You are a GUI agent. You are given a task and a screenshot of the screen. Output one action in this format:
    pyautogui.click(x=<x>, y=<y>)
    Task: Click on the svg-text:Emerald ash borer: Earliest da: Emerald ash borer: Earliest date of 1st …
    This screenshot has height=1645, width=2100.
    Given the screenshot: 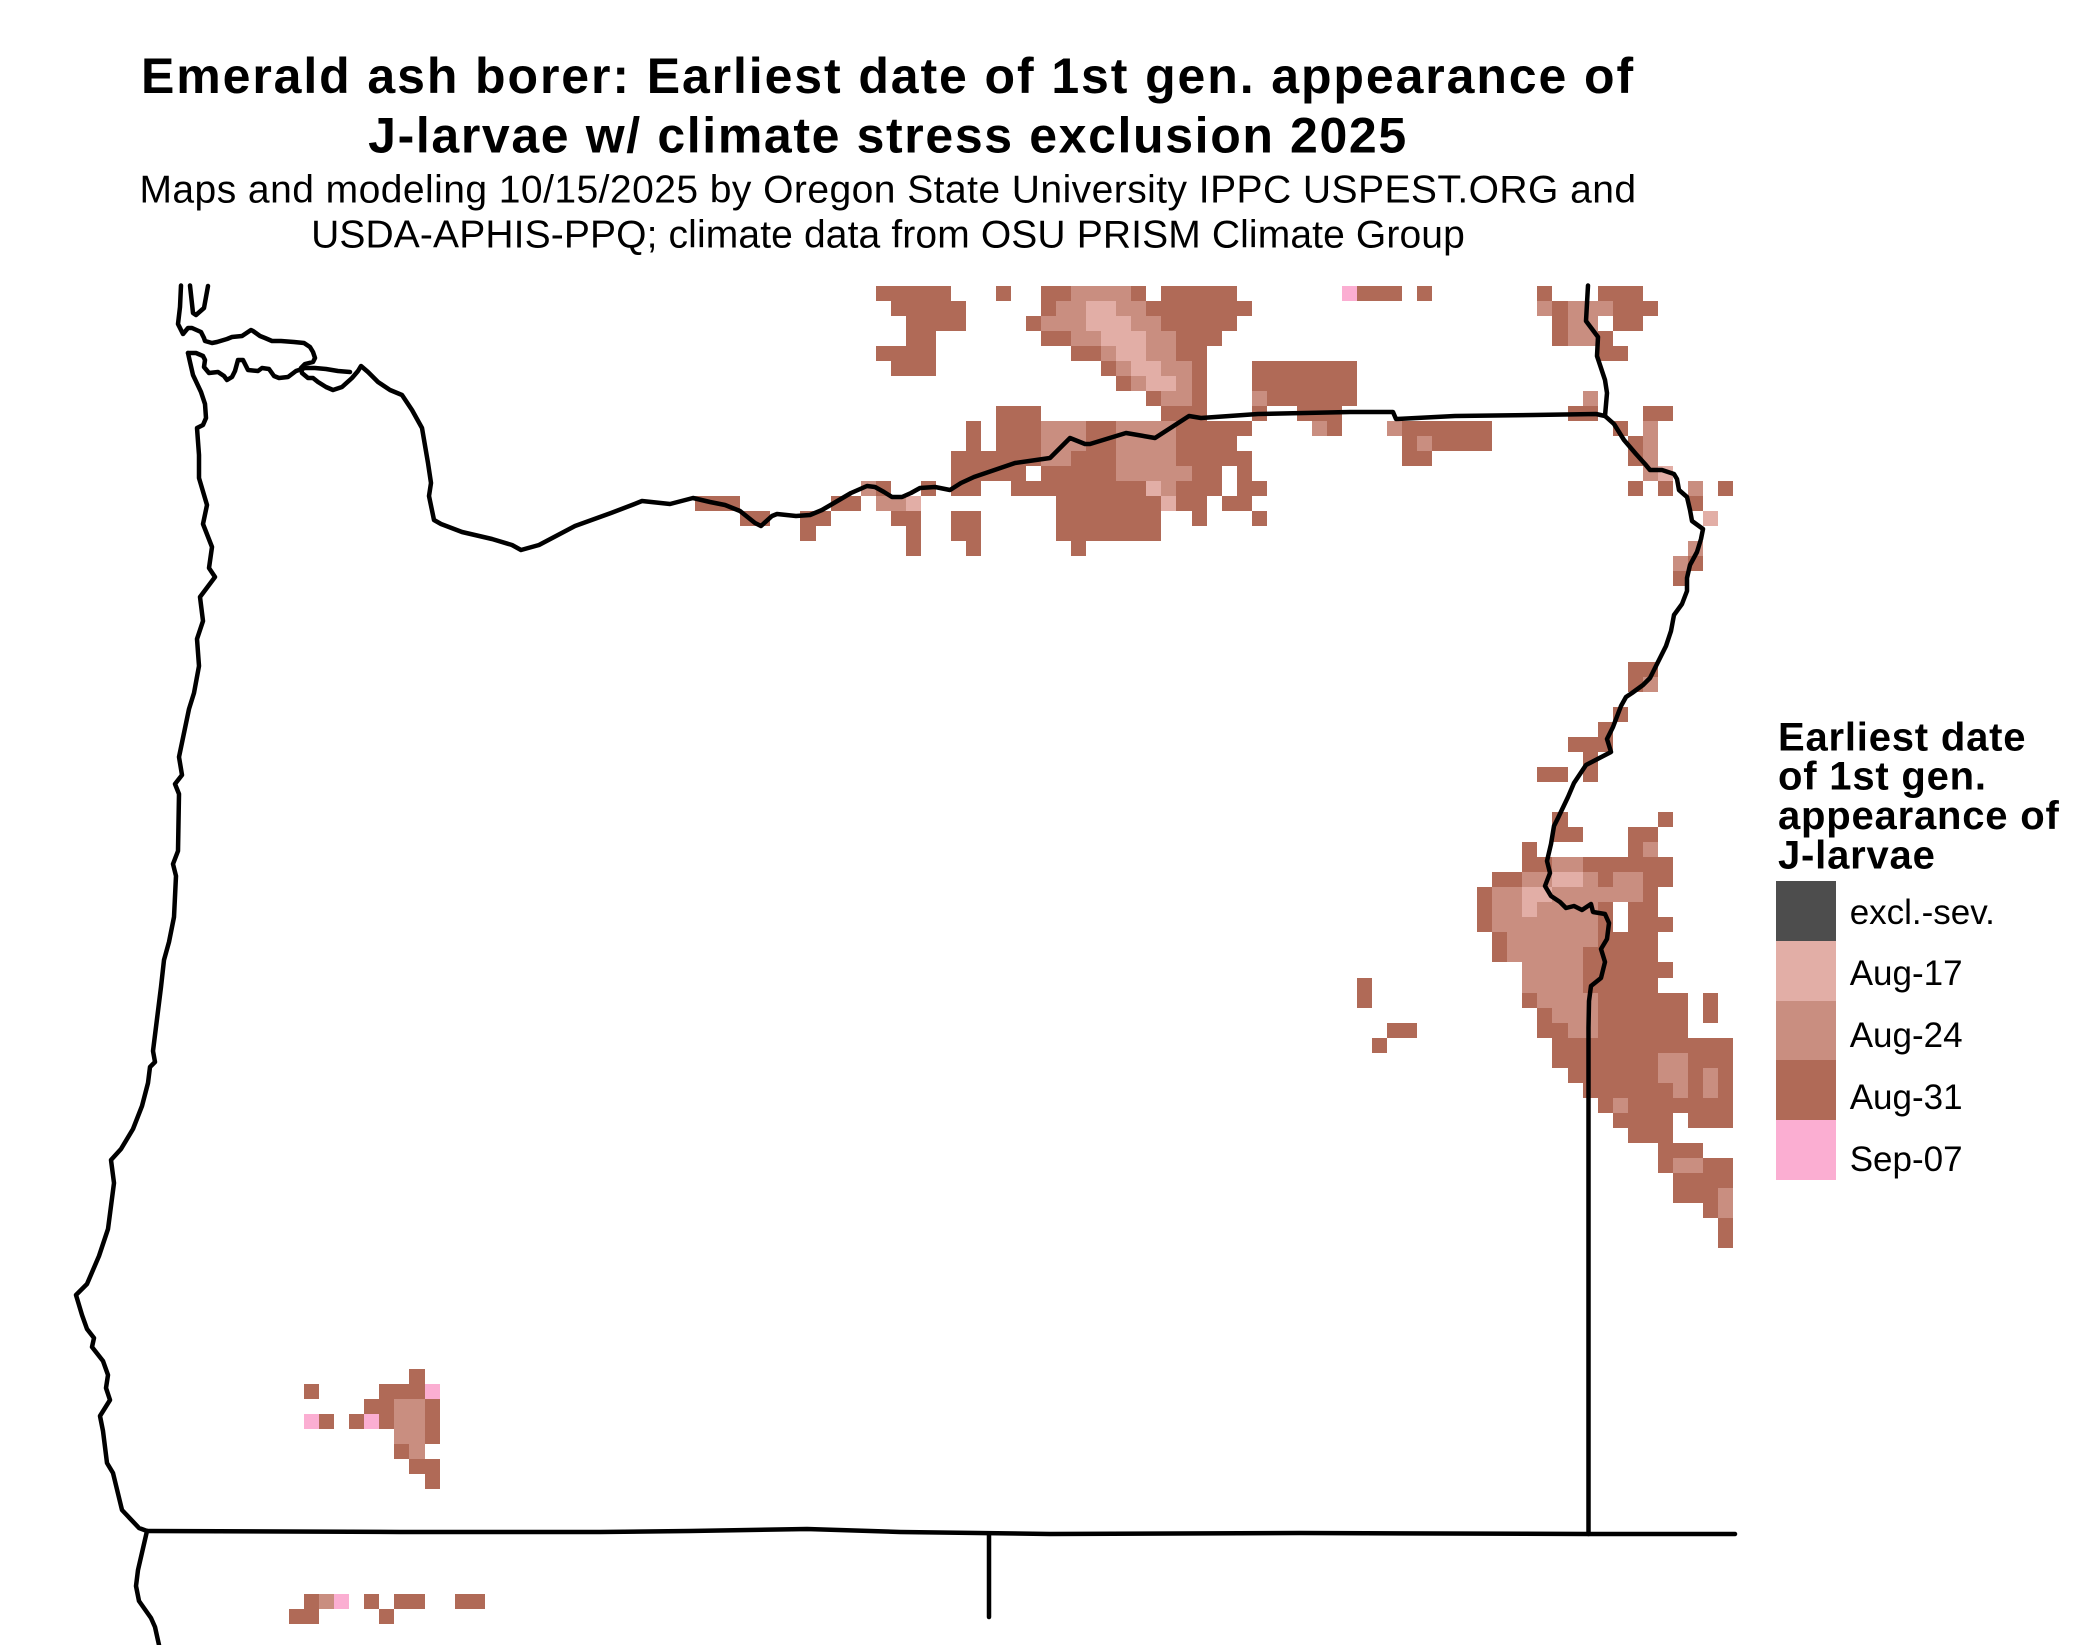 What is the action you would take?
    pyautogui.click(x=888, y=76)
    